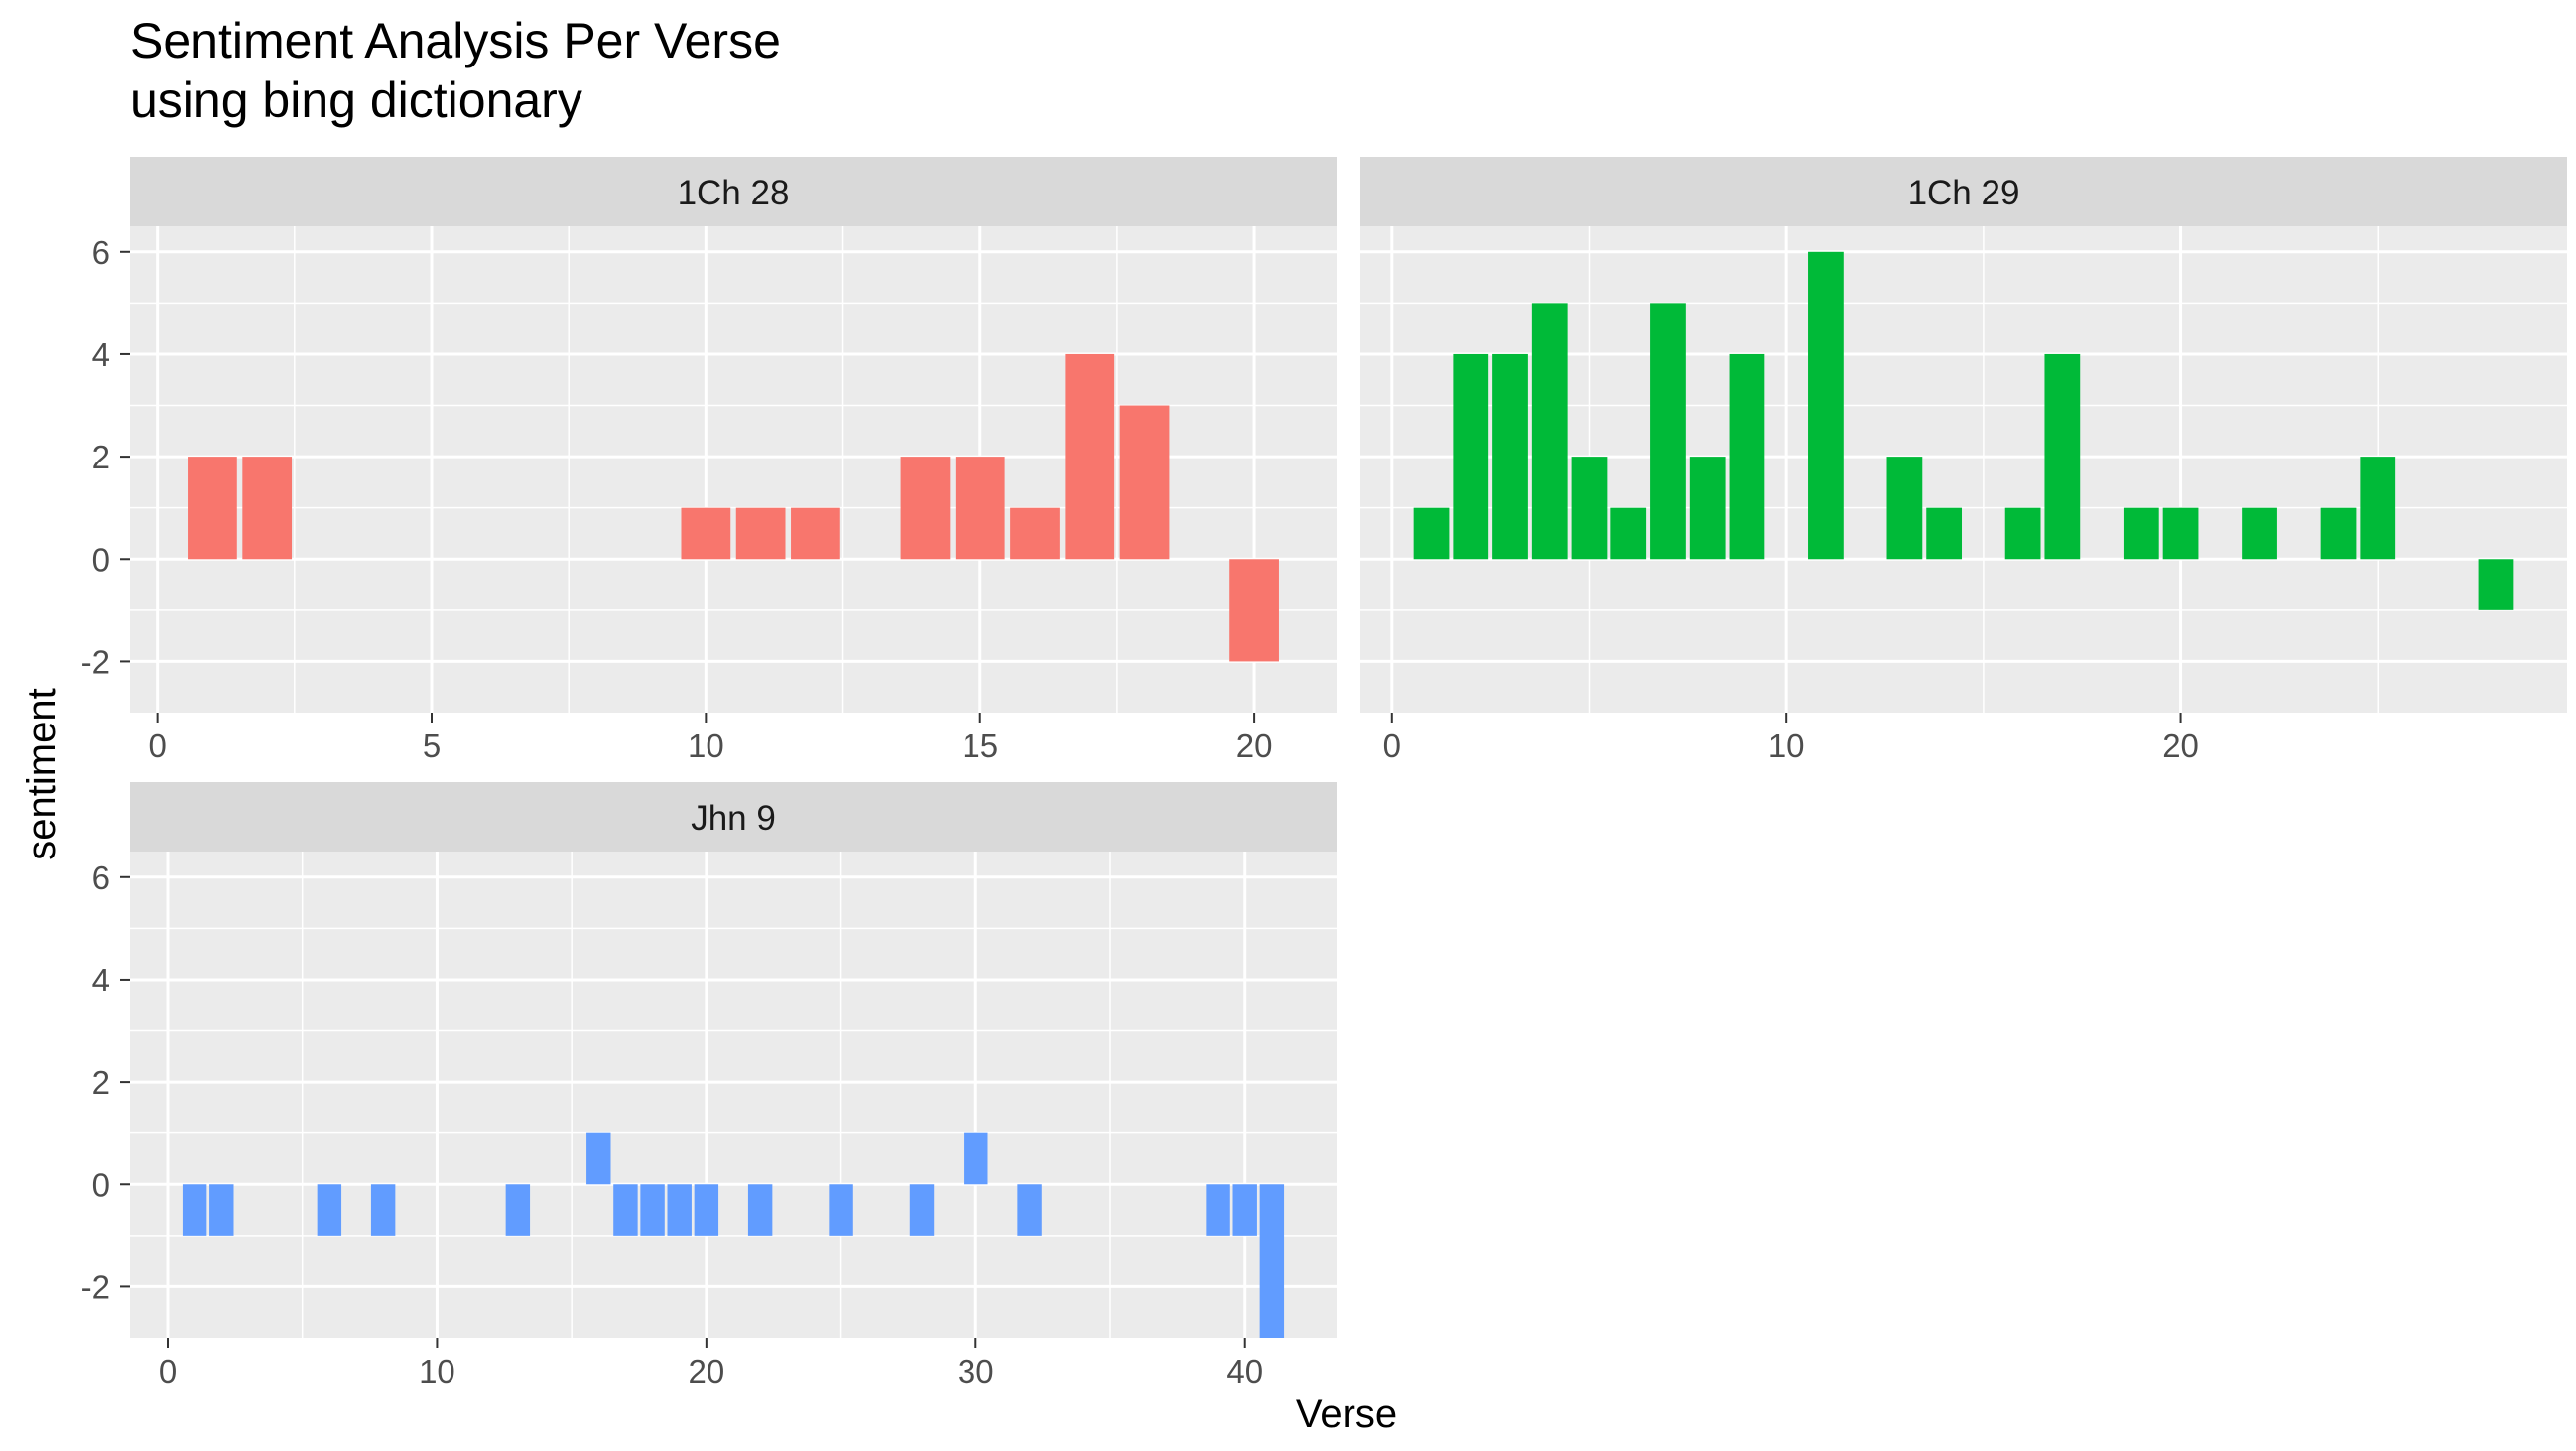 This screenshot has height=1451, width=2576. What do you see at coordinates (980, 746) in the screenshot?
I see `x-tick-label: 15` at bounding box center [980, 746].